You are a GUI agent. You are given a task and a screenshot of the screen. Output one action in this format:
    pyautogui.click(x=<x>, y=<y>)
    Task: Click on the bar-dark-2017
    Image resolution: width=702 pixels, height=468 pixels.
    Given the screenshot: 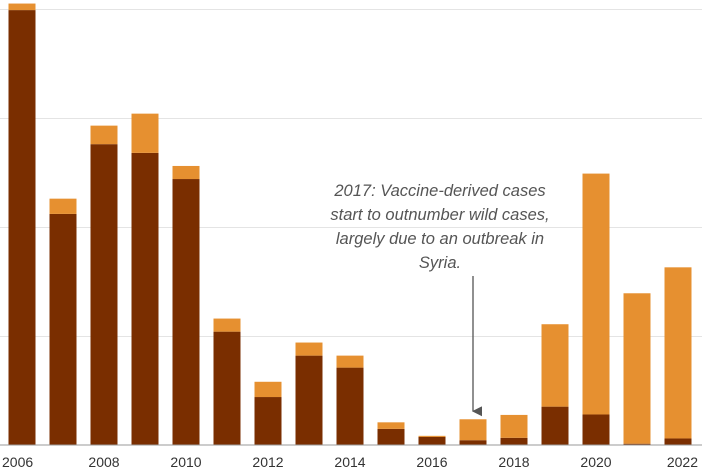 What is the action you would take?
    pyautogui.click(x=473, y=442)
    